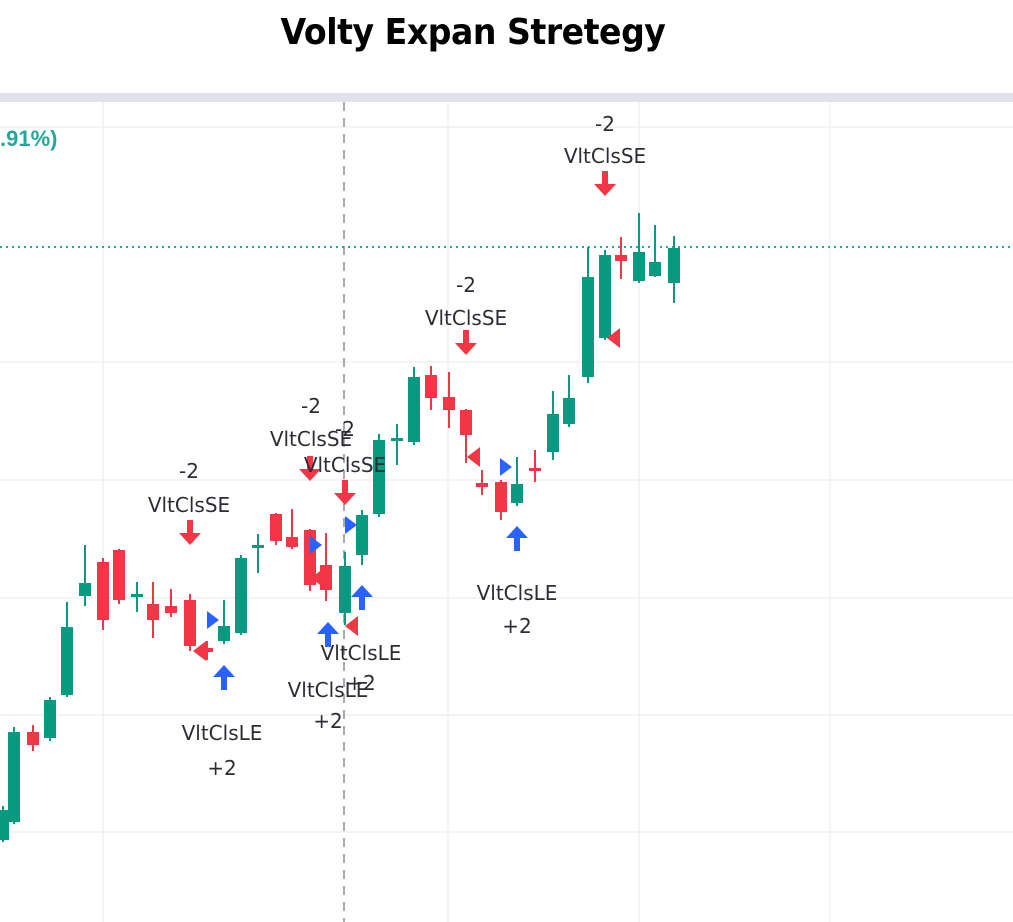 The height and width of the screenshot is (922, 1013). What do you see at coordinates (506, 97) in the screenshot?
I see `chart-top-bar` at bounding box center [506, 97].